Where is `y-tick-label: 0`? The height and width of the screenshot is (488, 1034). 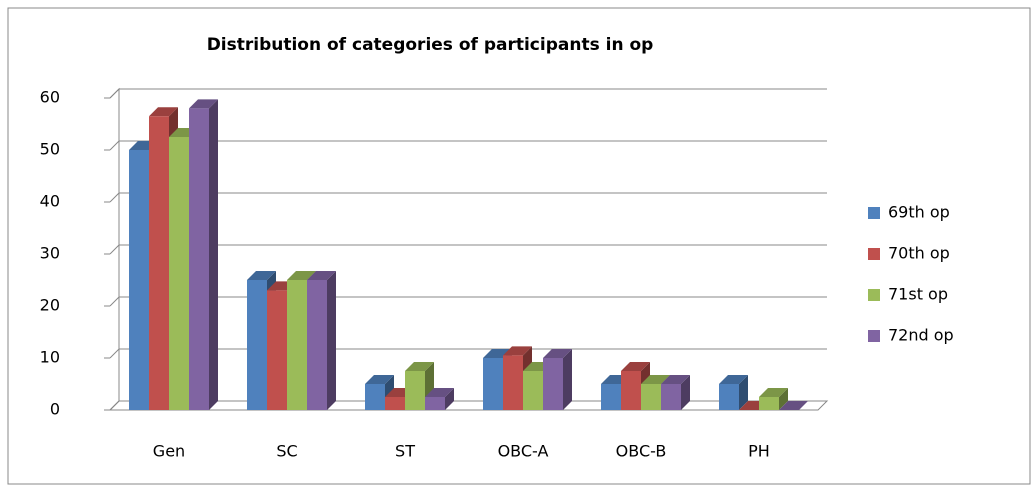
y-tick-label: 0 is located at coordinates (55, 409).